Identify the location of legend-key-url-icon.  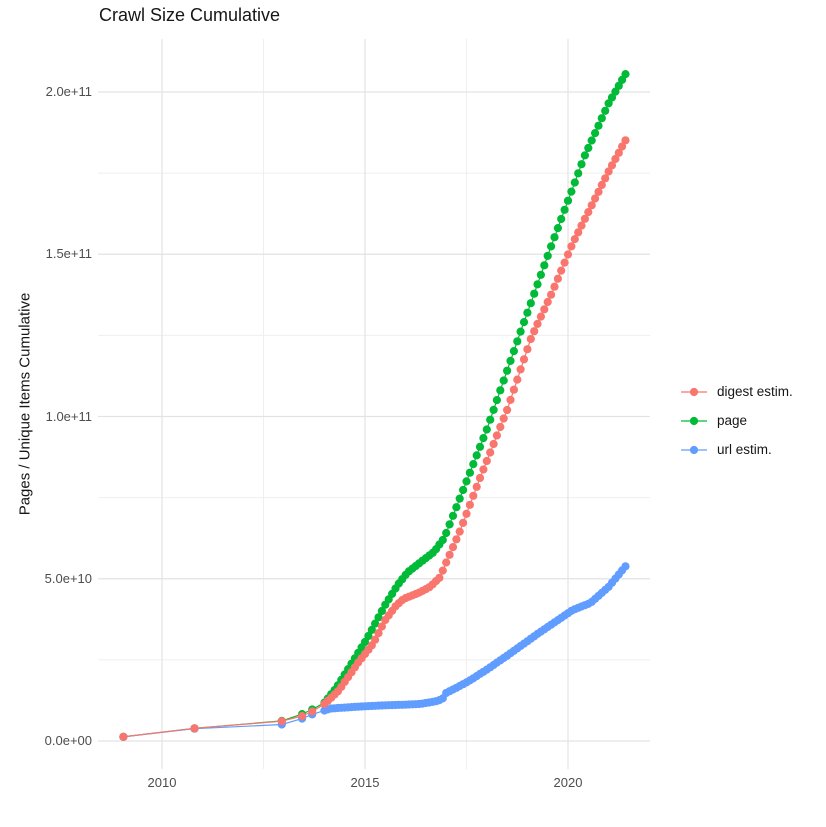
(694, 449).